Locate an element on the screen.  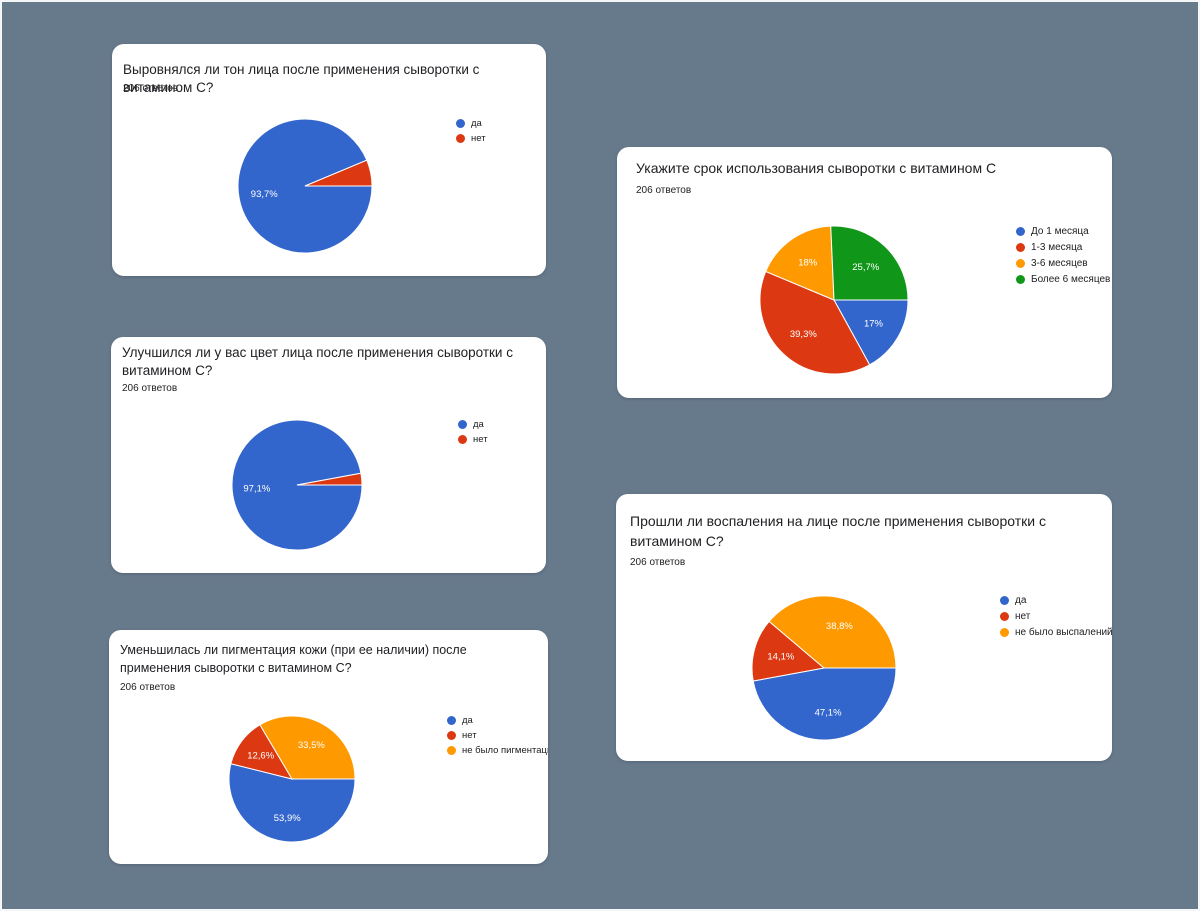
pie-chart: 93,7% is located at coordinates (305, 186).